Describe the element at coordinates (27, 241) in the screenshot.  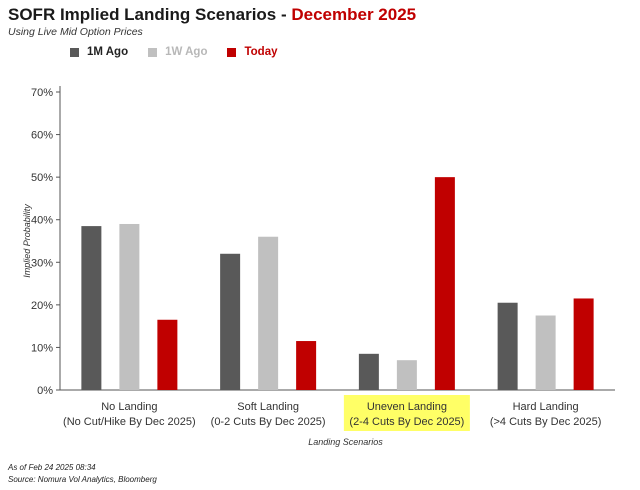
I see `y-axis-label: Implied Probability` at that location.